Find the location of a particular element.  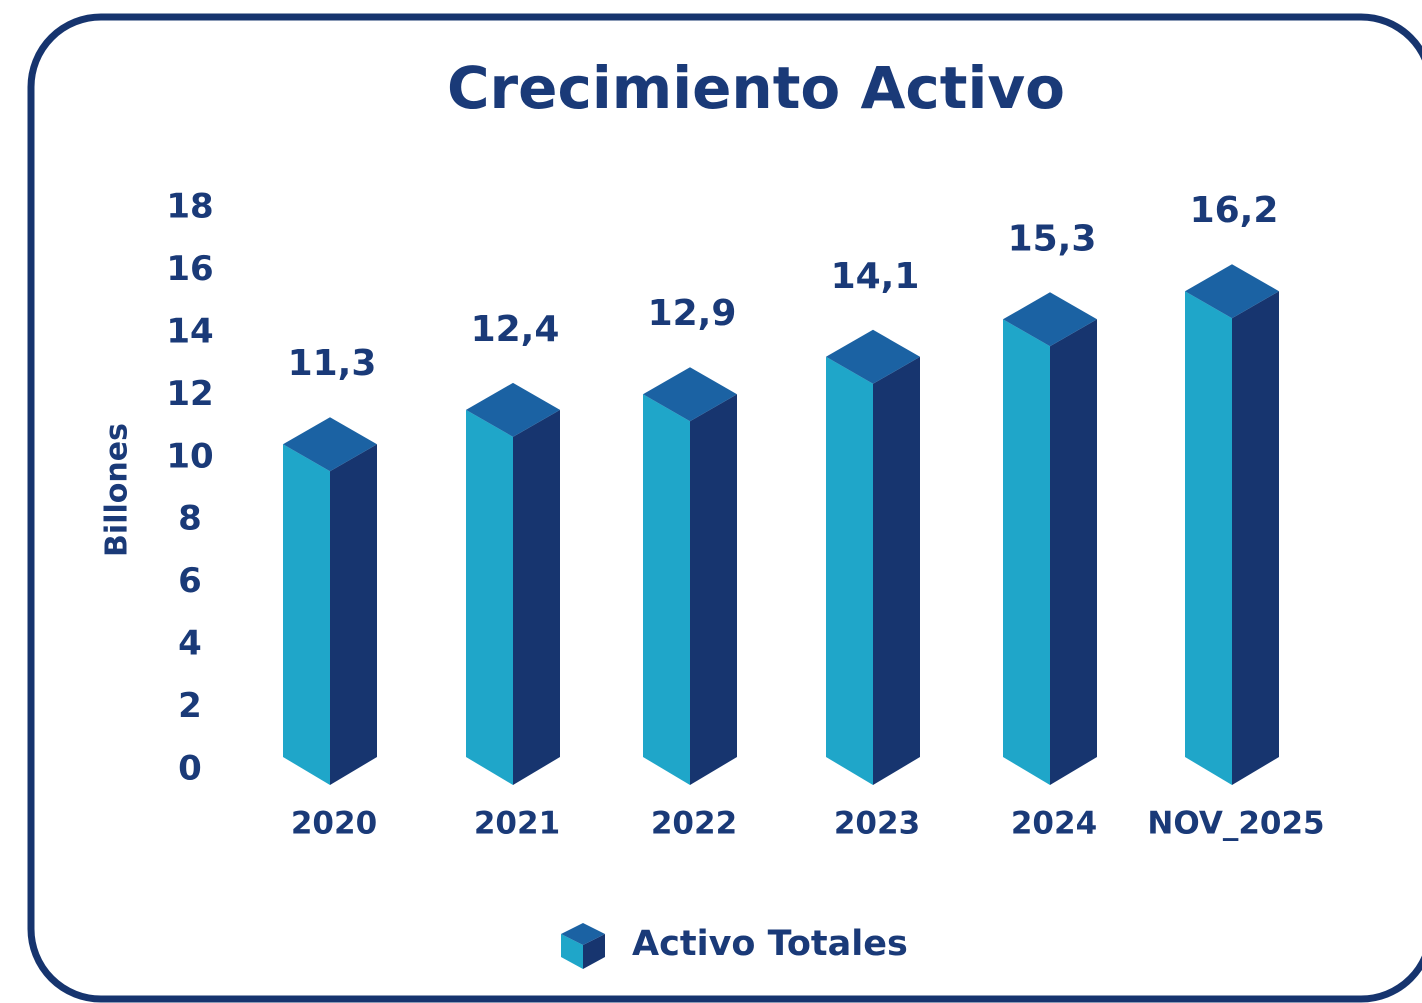

data-label: 15,3 is located at coordinates (1052, 238).